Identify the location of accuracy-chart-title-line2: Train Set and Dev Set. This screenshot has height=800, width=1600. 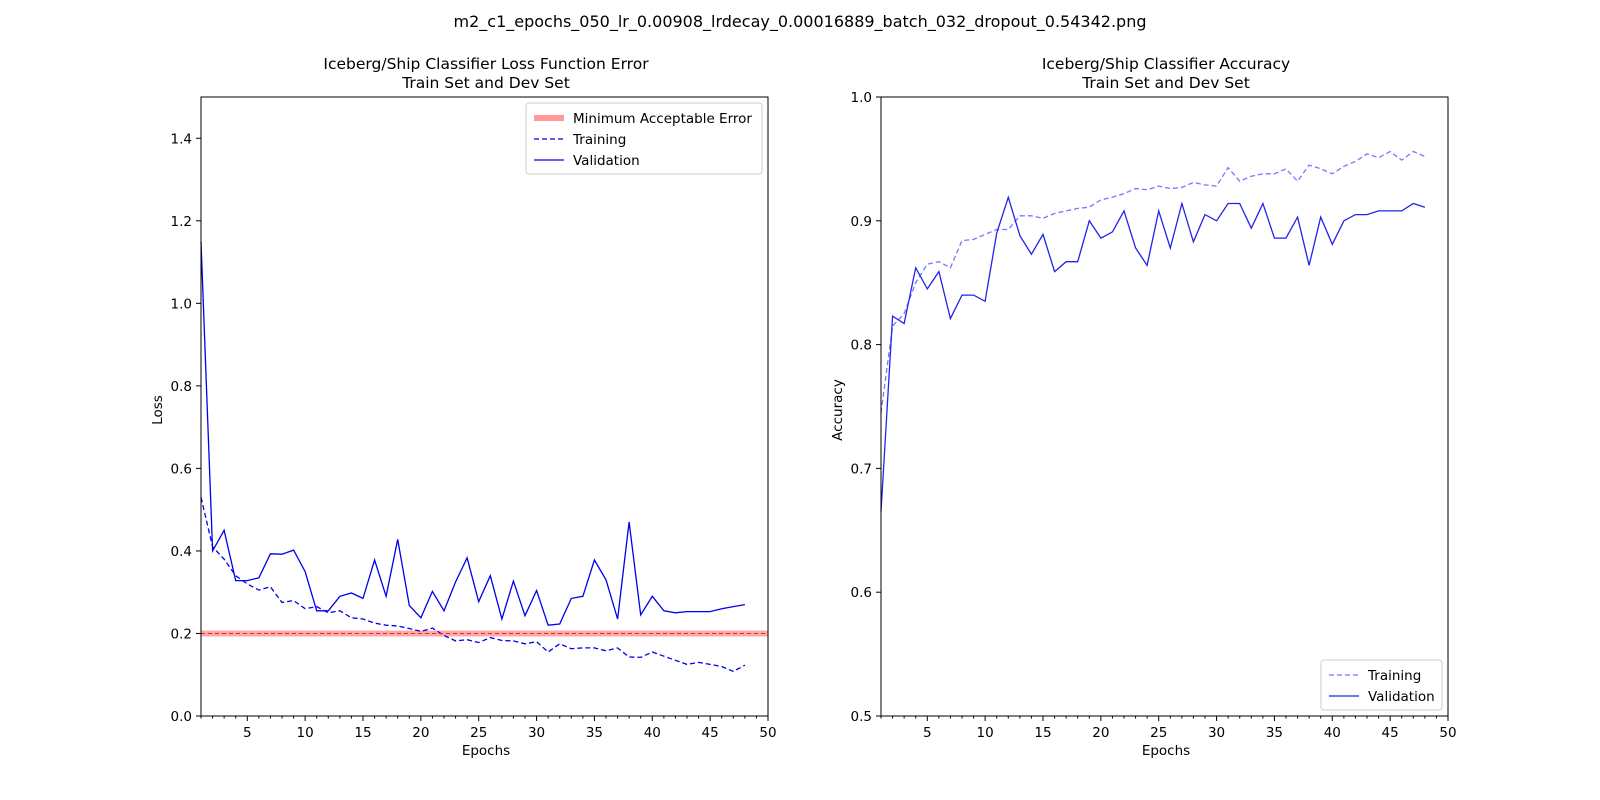
(1165, 83).